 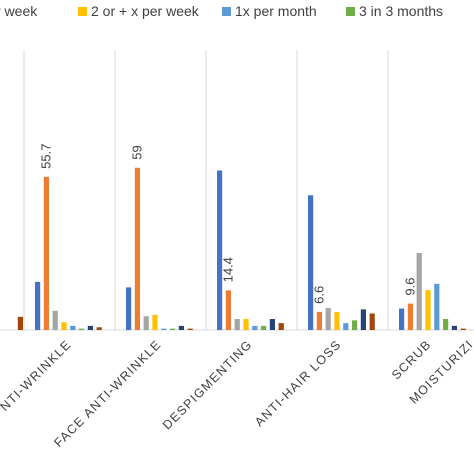 I want to click on category-label: NTI-WRINKLE, so click(x=37, y=375).